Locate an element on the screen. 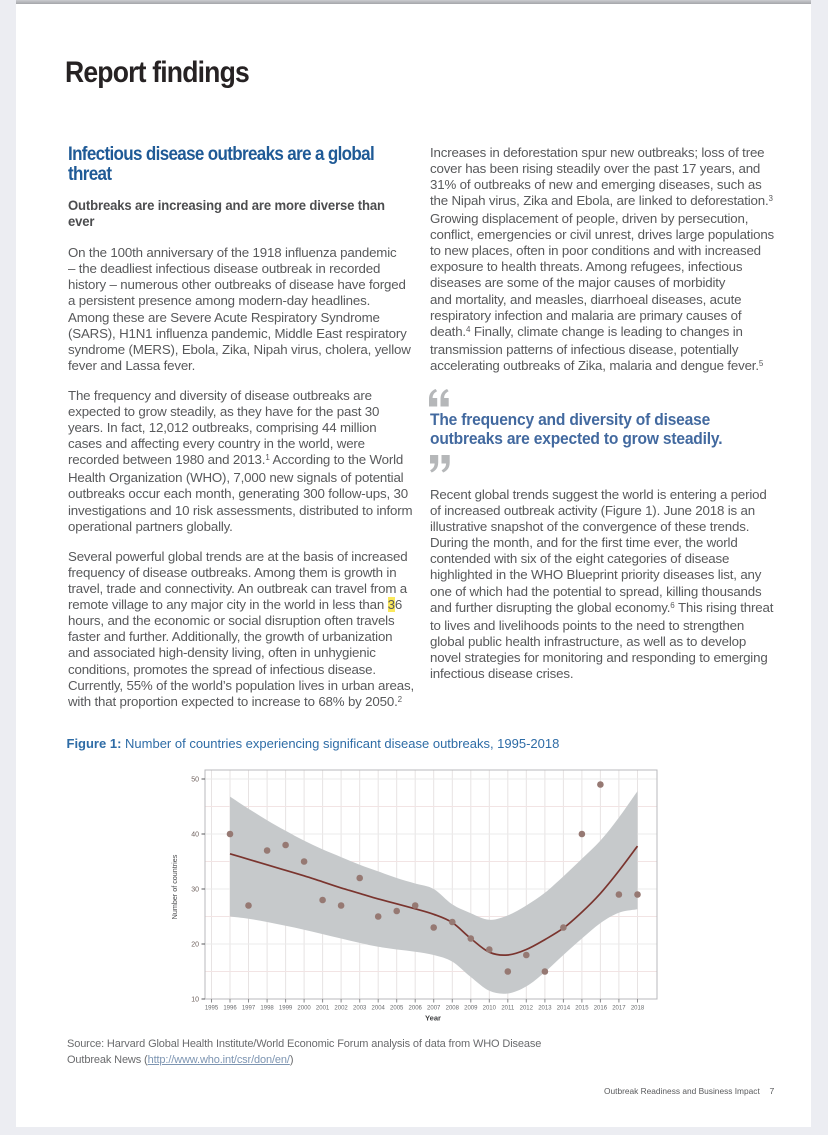 This screenshot has height=1135, width=828. svg-text: 2010 is located at coordinates (490, 1009).